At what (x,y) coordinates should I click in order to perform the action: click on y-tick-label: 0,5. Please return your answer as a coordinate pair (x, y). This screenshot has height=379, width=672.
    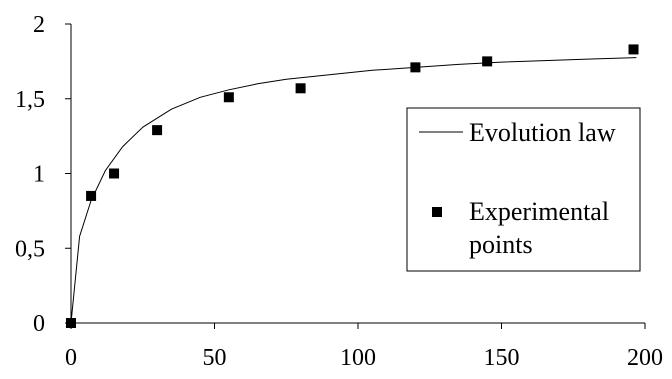
    Looking at the image, I should click on (30, 249).